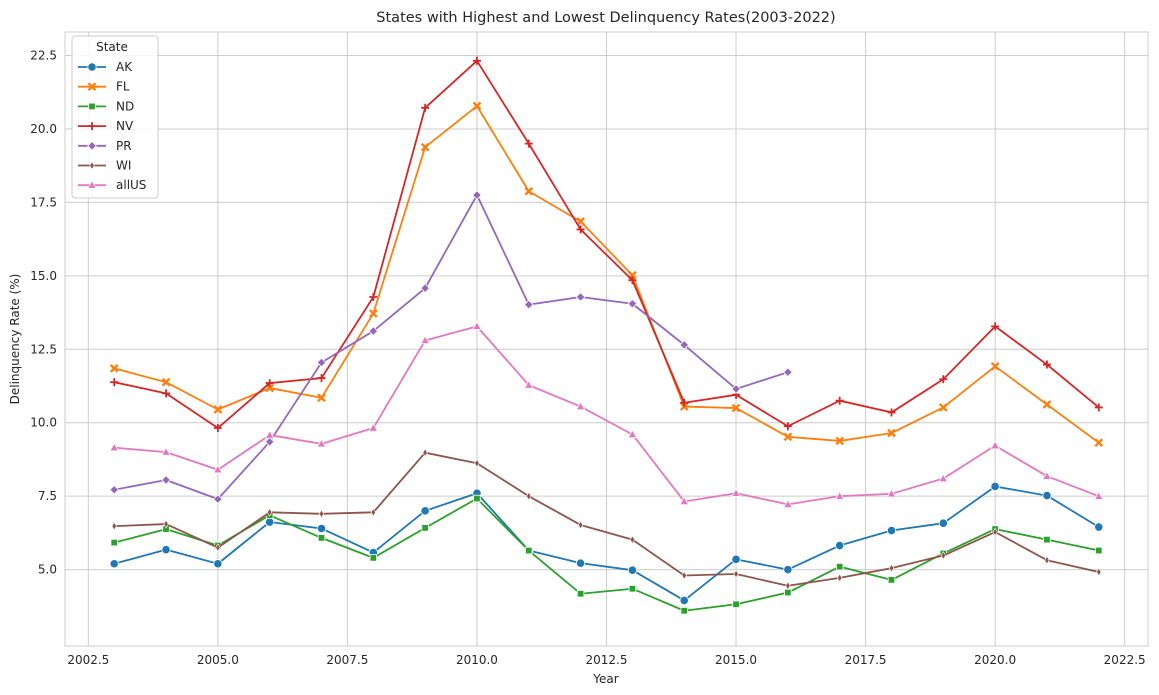 The height and width of the screenshot is (695, 1159). Describe the element at coordinates (477, 660) in the screenshot. I see `x-tick-label: 2010.0` at that location.